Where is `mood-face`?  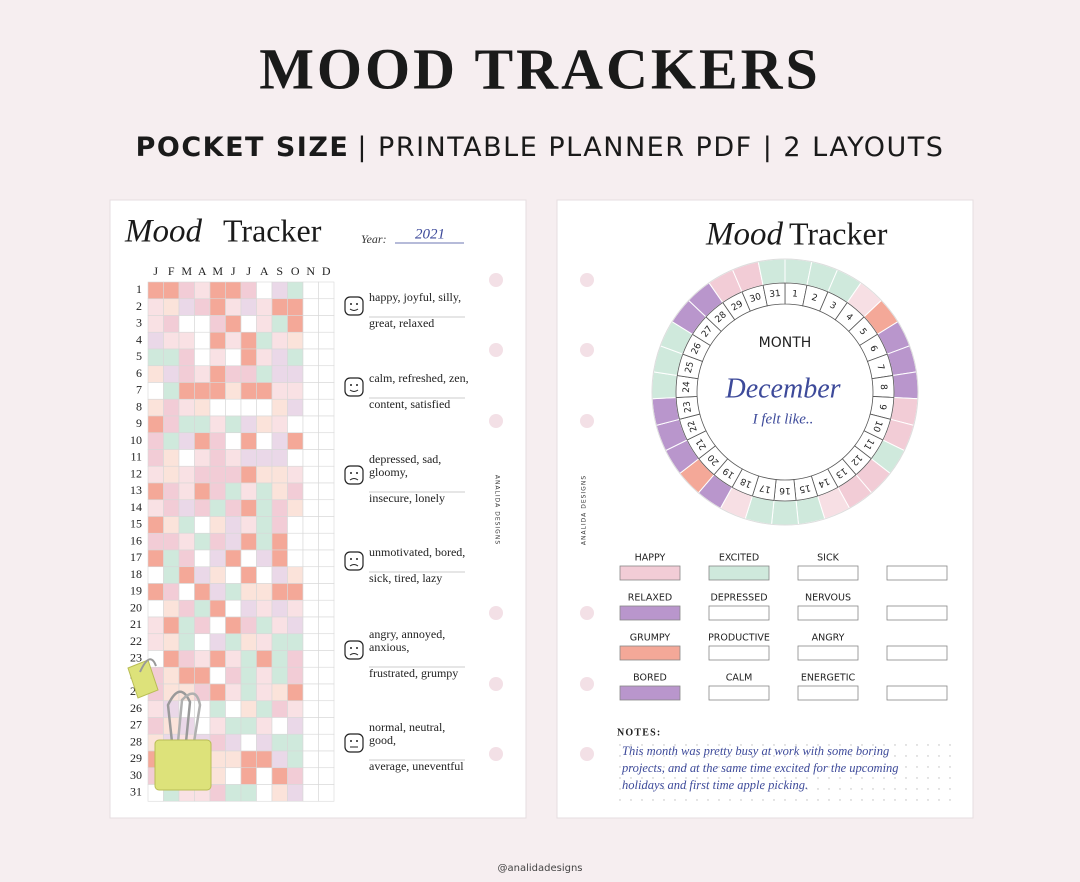
mood-face is located at coordinates (354, 650).